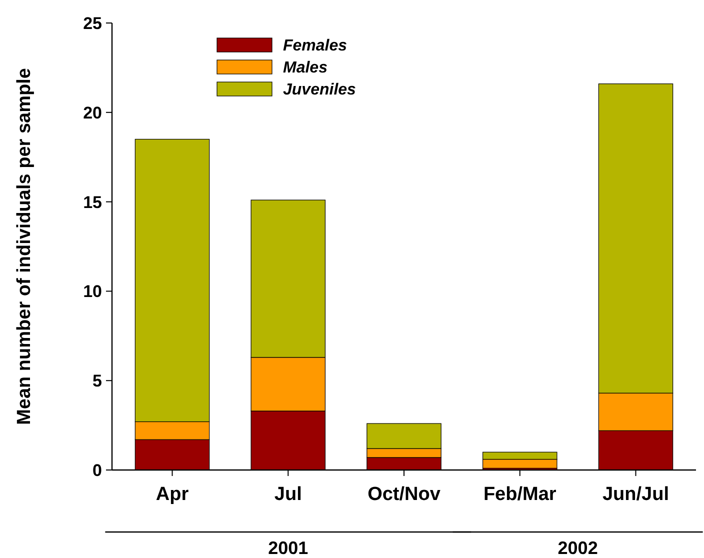 The image size is (704, 558). Describe the element at coordinates (92, 112) in the screenshot. I see `y-tick-label: 20` at that location.